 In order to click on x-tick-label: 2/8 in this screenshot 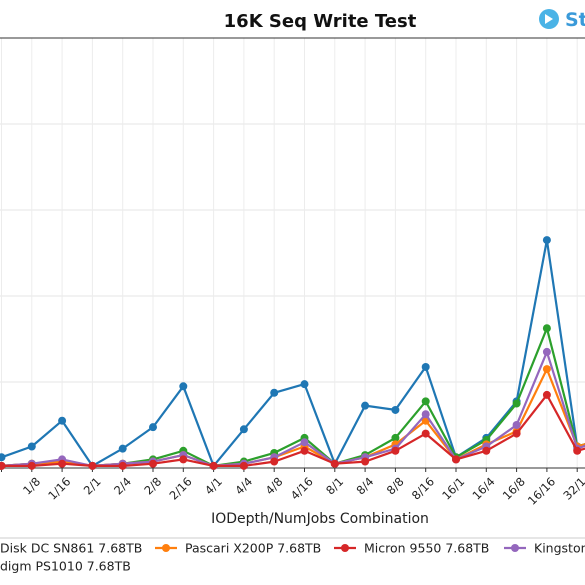, I will do `click(152, 485)`.